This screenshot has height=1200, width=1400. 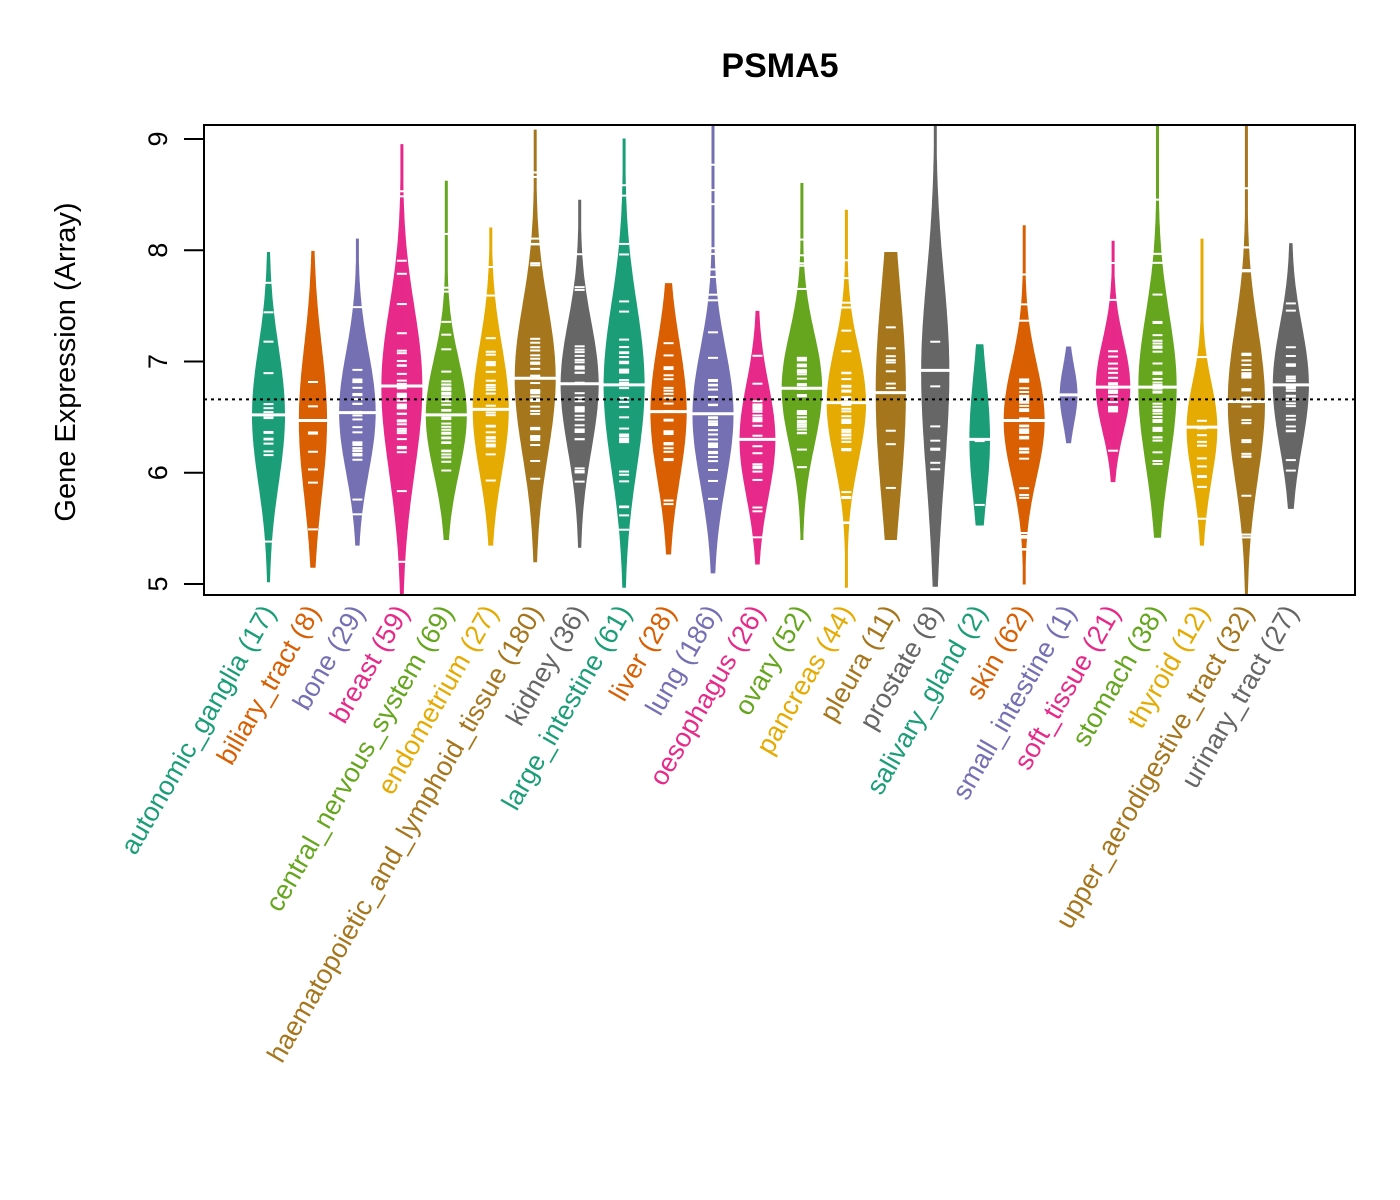 What do you see at coordinates (1202, 392) in the screenshot?
I see `violin-thyroid` at bounding box center [1202, 392].